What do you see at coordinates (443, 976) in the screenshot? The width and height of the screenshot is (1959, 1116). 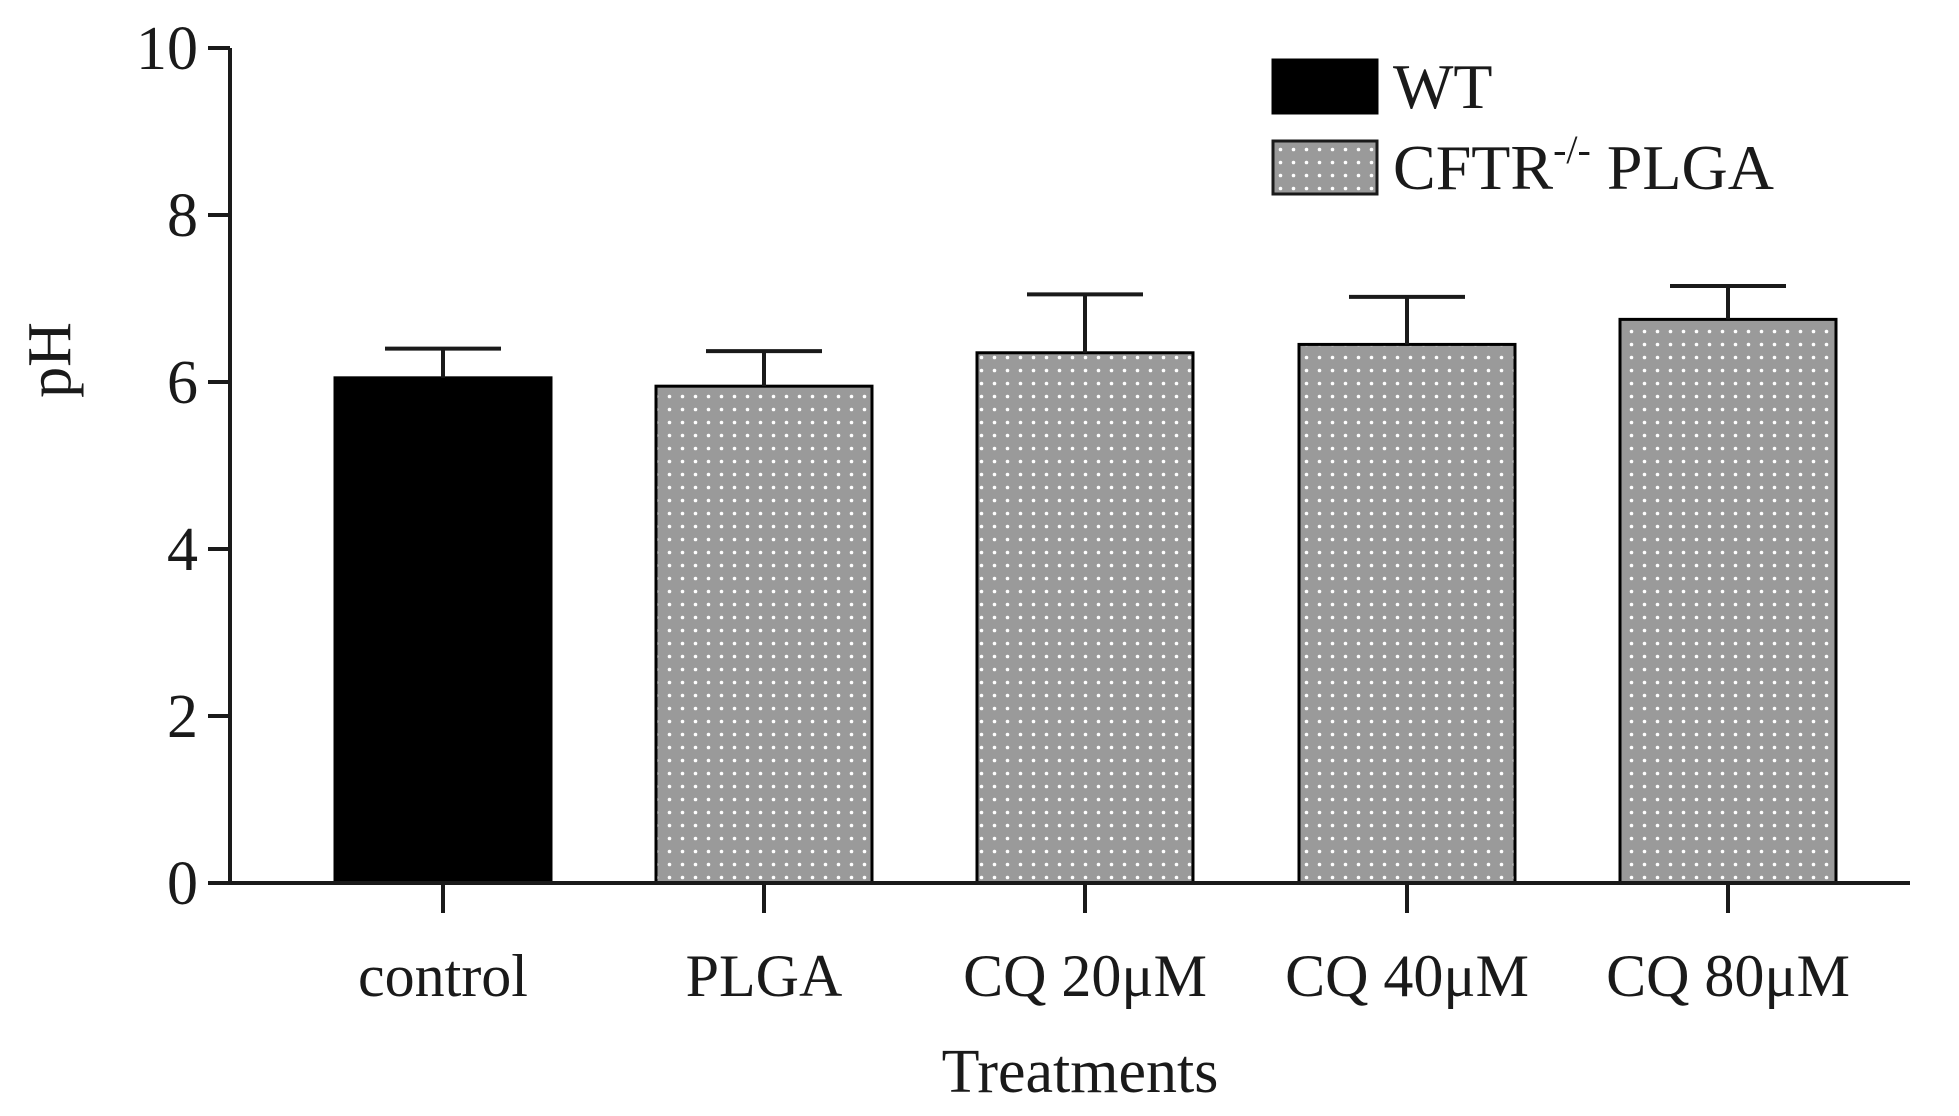 I see `x-tick-label-1: control` at bounding box center [443, 976].